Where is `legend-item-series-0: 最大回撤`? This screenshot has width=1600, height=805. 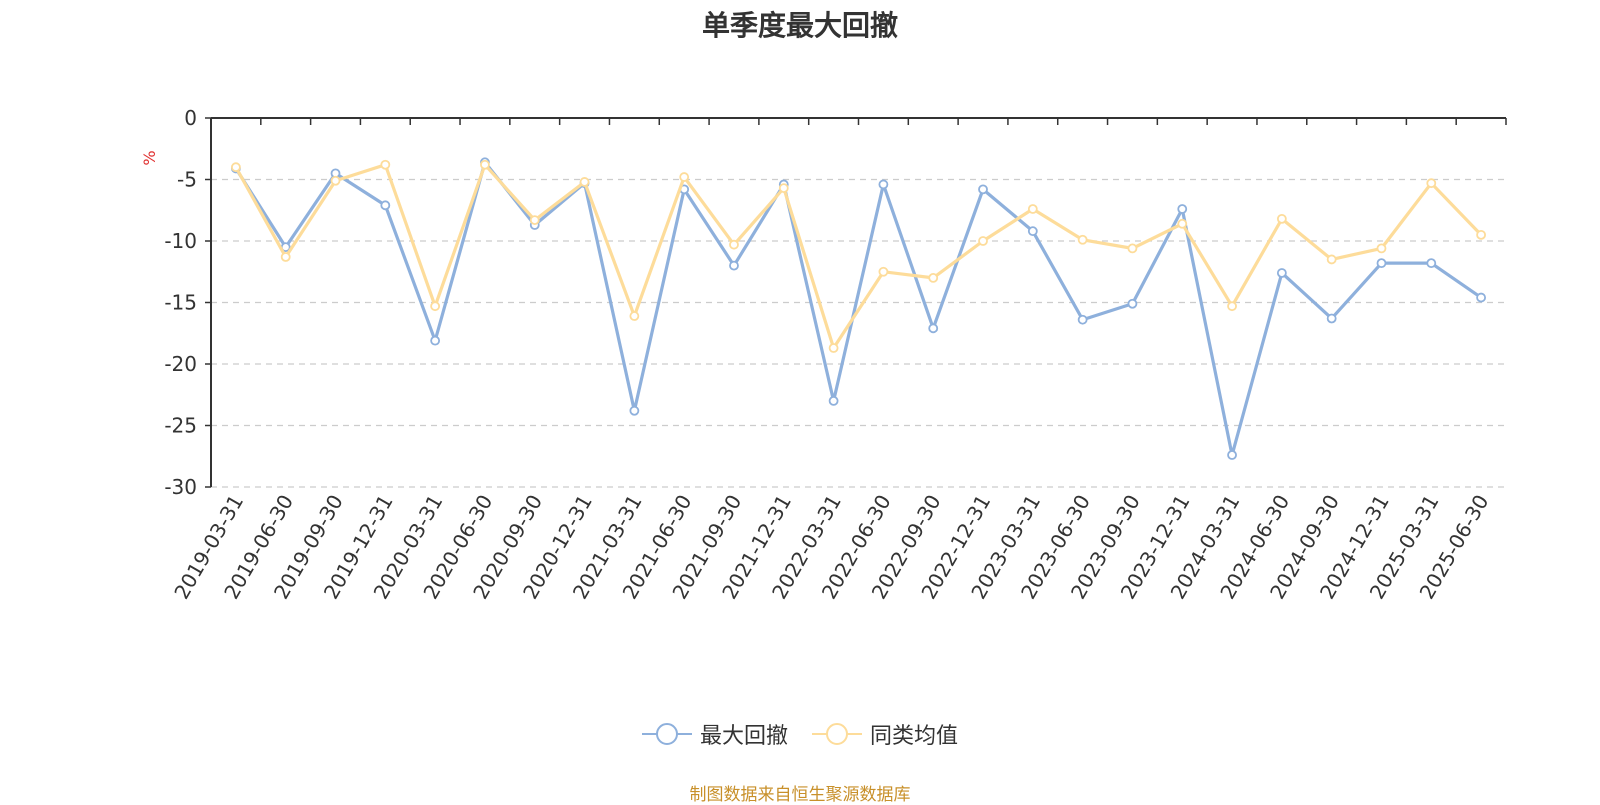
legend-item-series-0: 最大回撤 is located at coordinates (714, 734).